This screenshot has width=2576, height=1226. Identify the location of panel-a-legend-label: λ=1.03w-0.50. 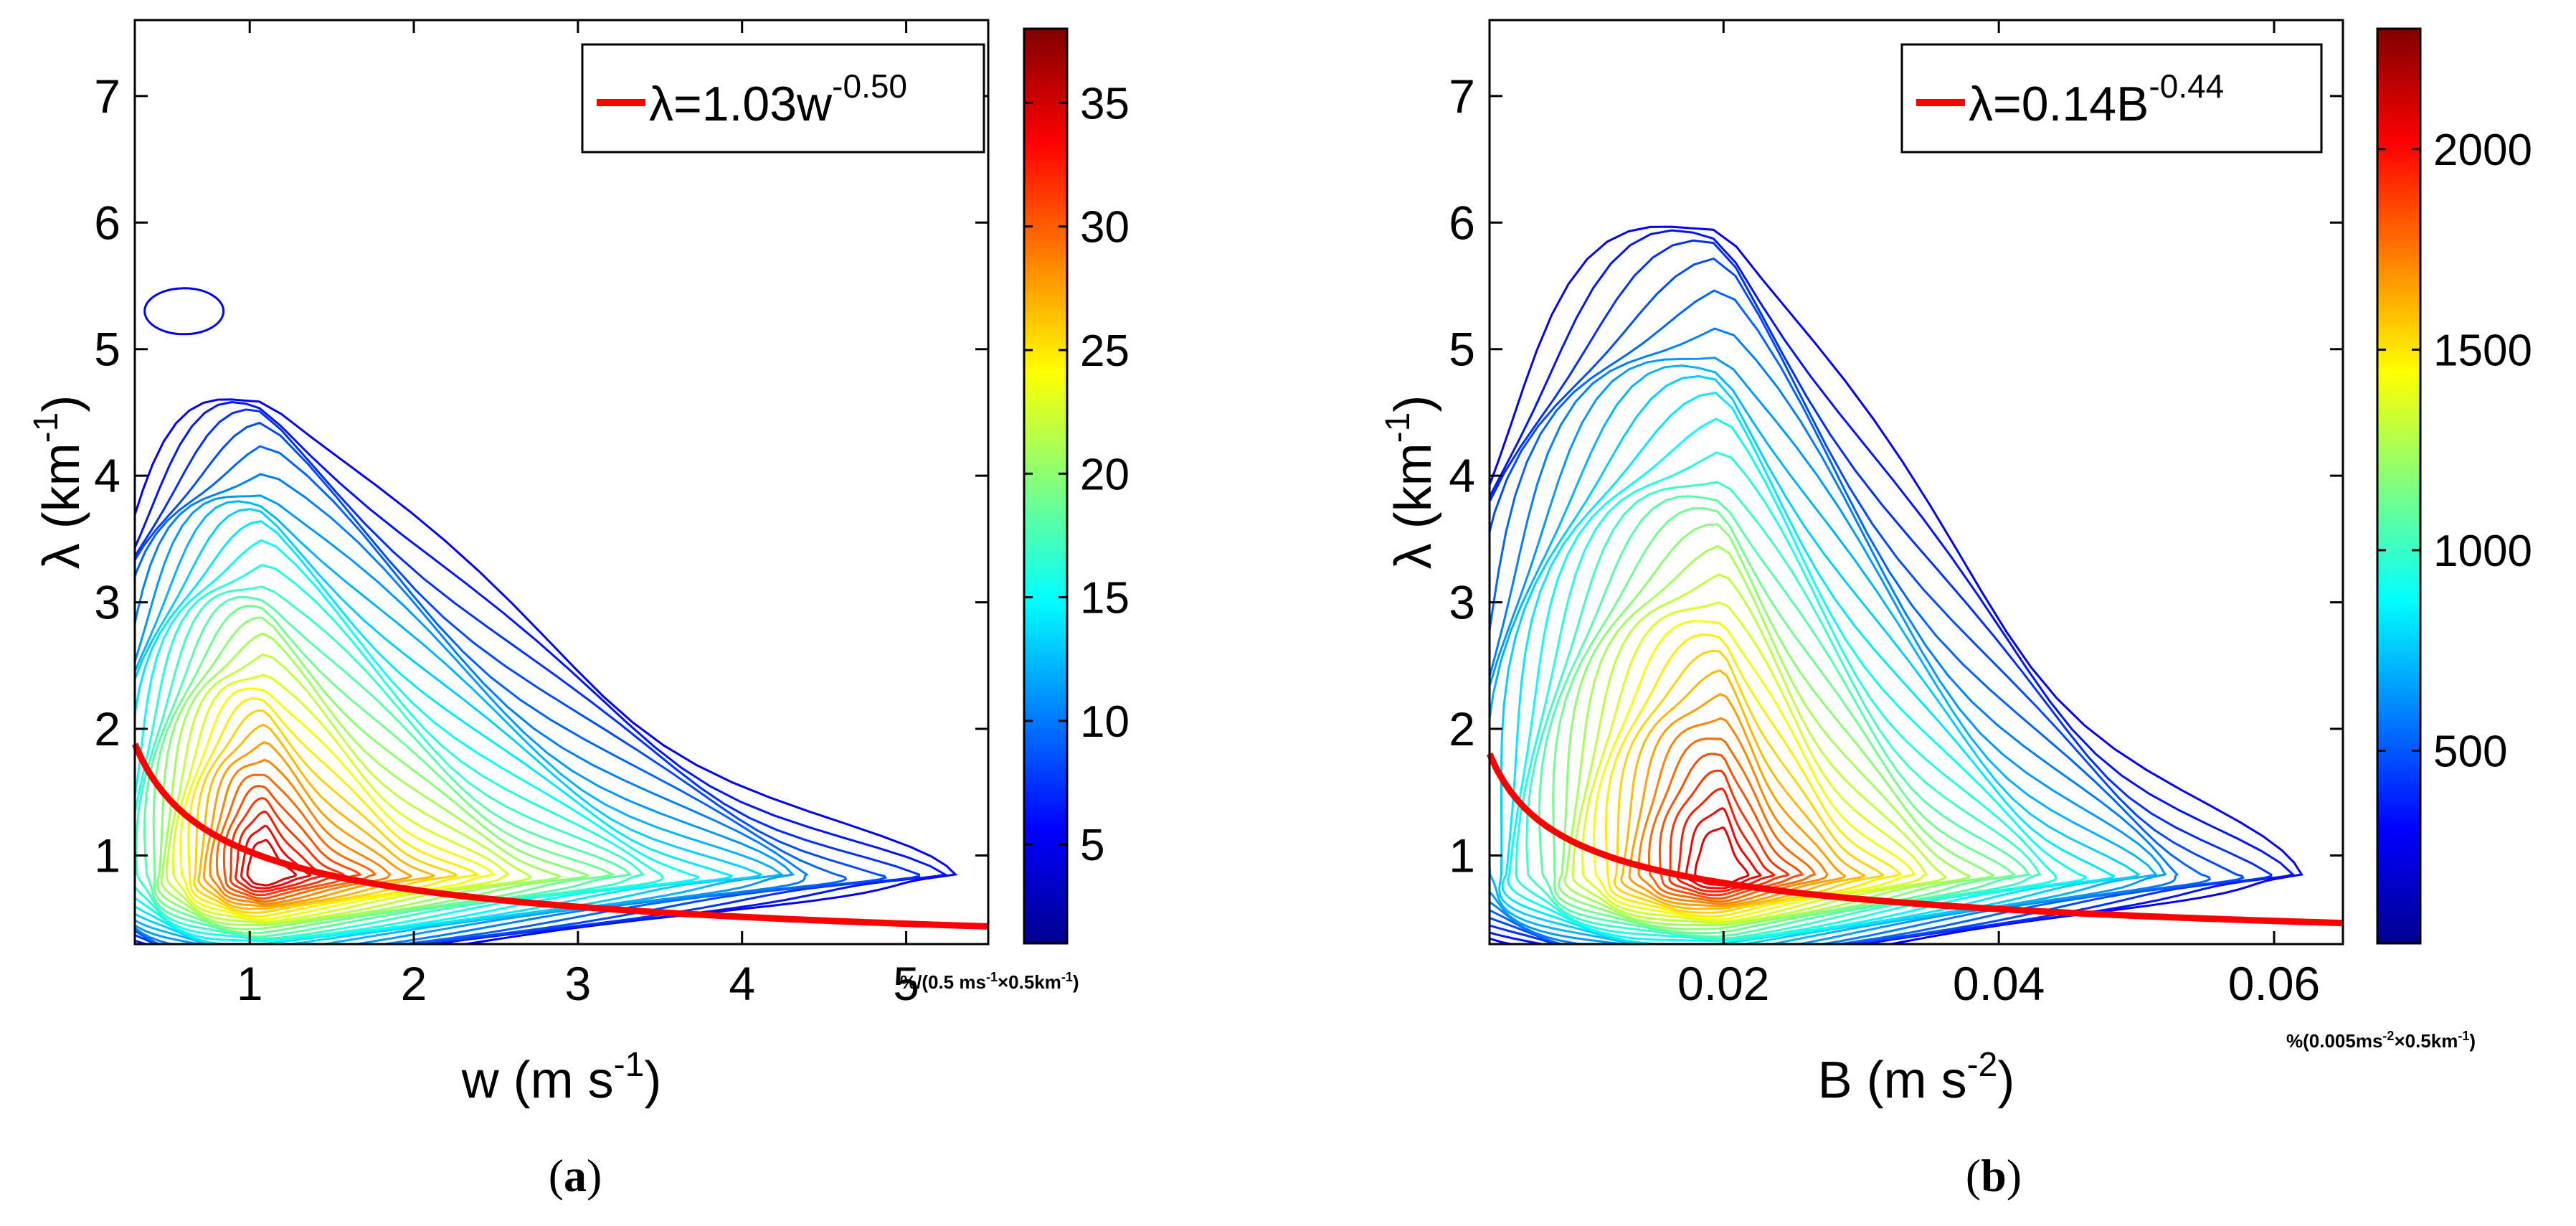
(778, 99).